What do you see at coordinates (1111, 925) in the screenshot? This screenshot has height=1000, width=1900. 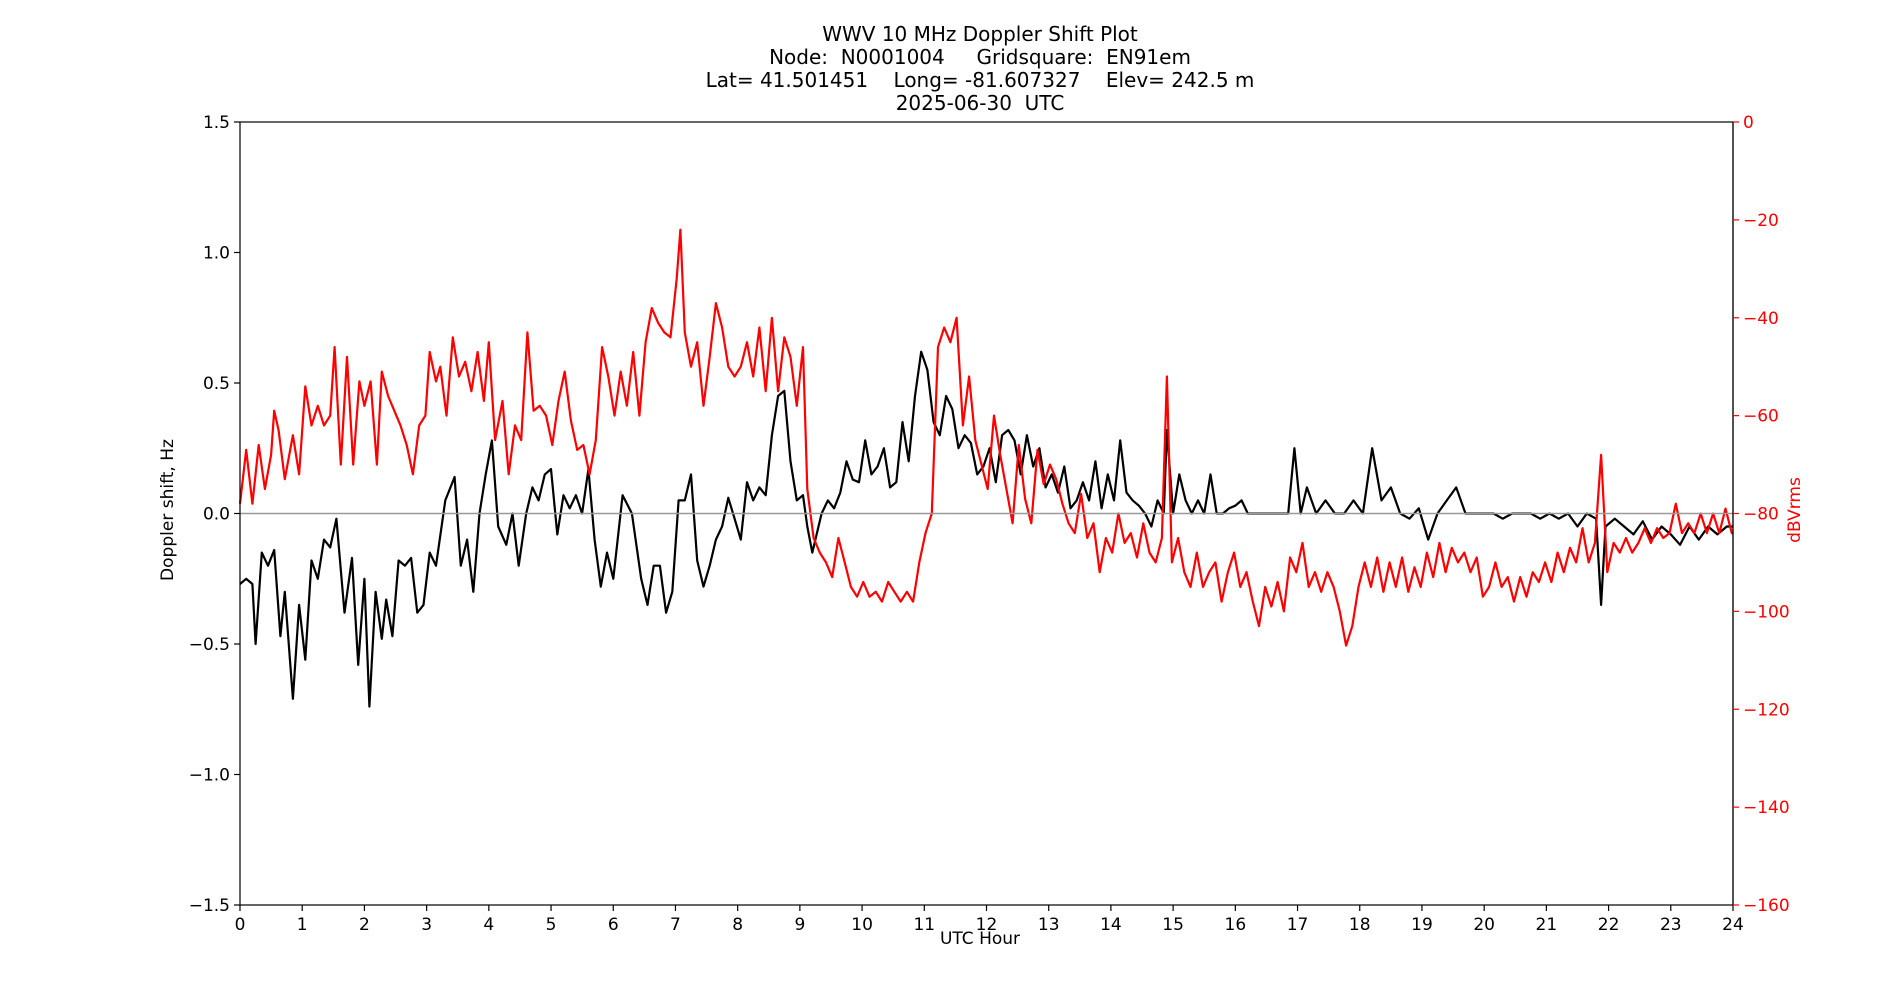 I see `x-tick-label: 14` at bounding box center [1111, 925].